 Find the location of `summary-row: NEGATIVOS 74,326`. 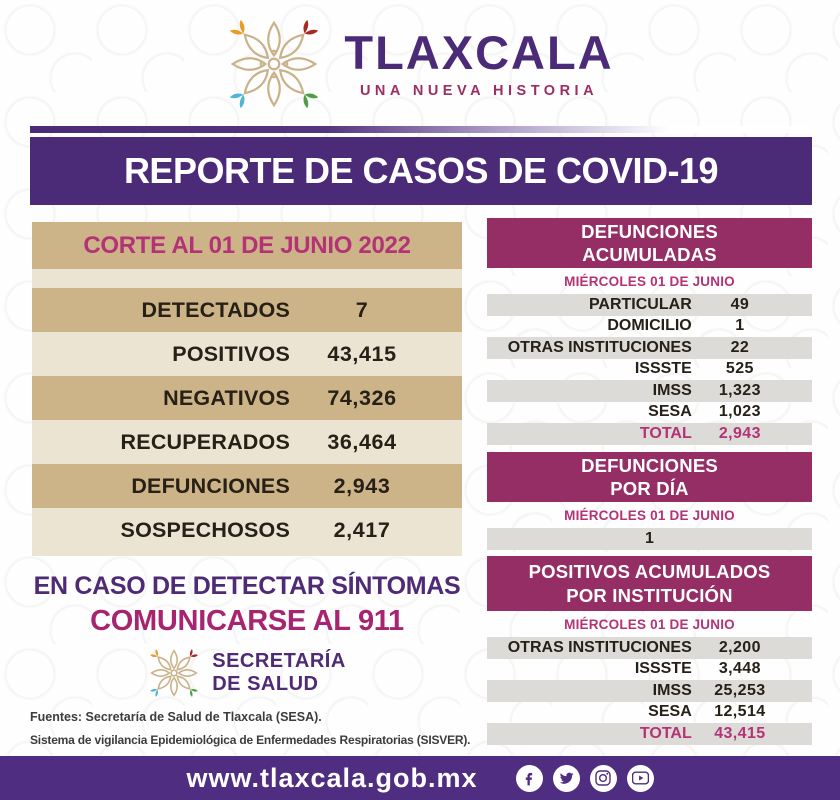

summary-row: NEGATIVOS 74,326 is located at coordinates (247, 398).